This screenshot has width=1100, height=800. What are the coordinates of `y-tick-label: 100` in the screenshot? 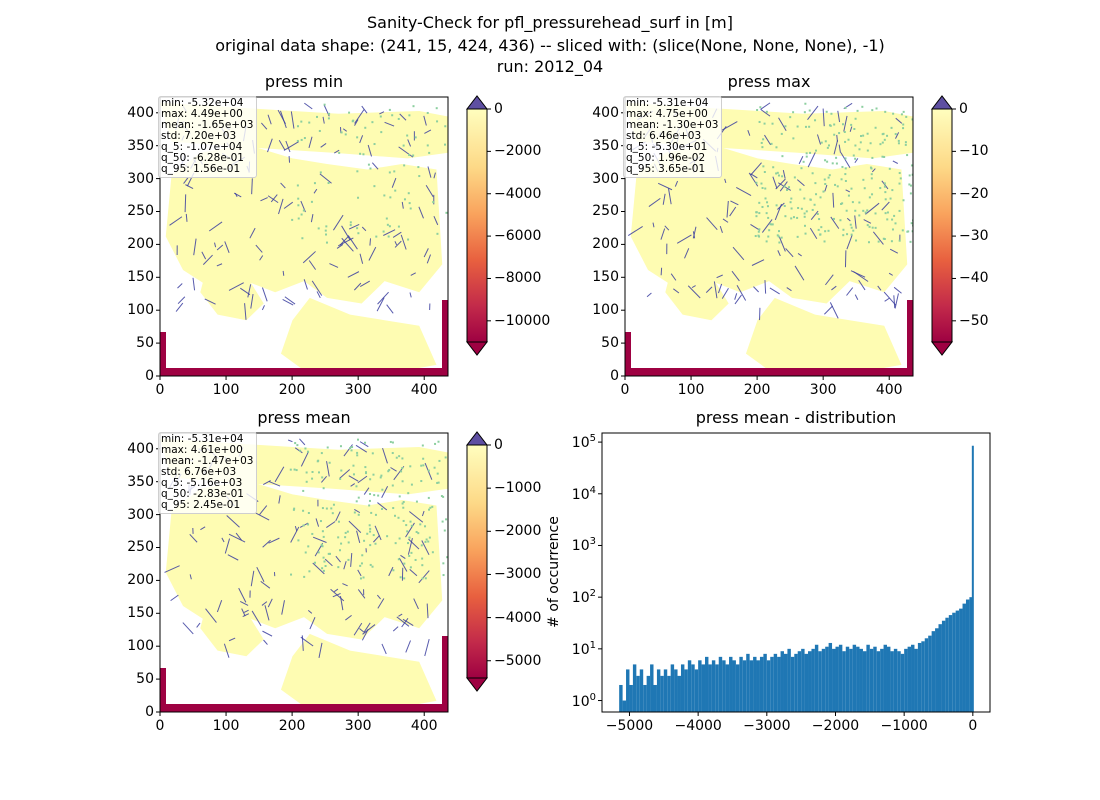 It's located at (605, 310).